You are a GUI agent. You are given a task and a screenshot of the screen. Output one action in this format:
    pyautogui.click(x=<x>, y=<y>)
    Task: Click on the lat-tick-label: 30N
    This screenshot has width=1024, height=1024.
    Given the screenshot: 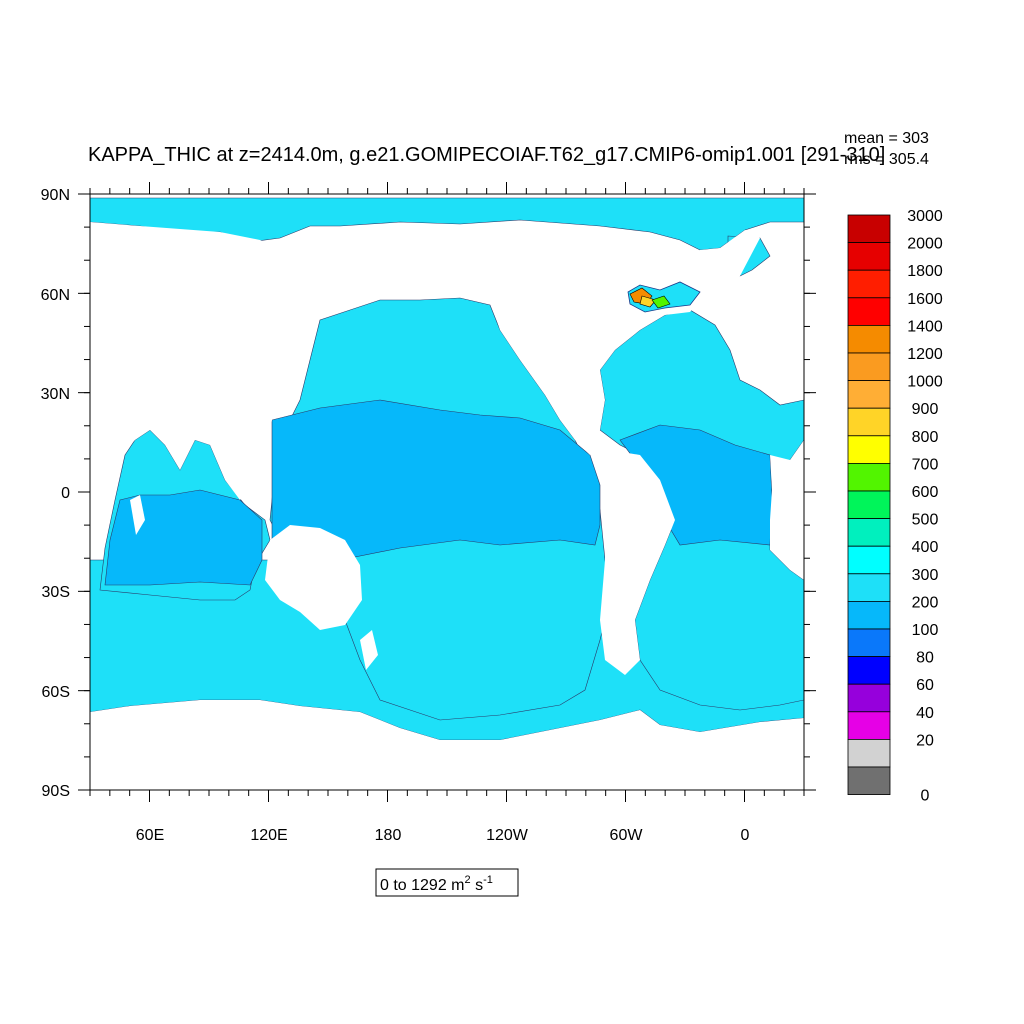 What is the action you would take?
    pyautogui.click(x=55, y=394)
    